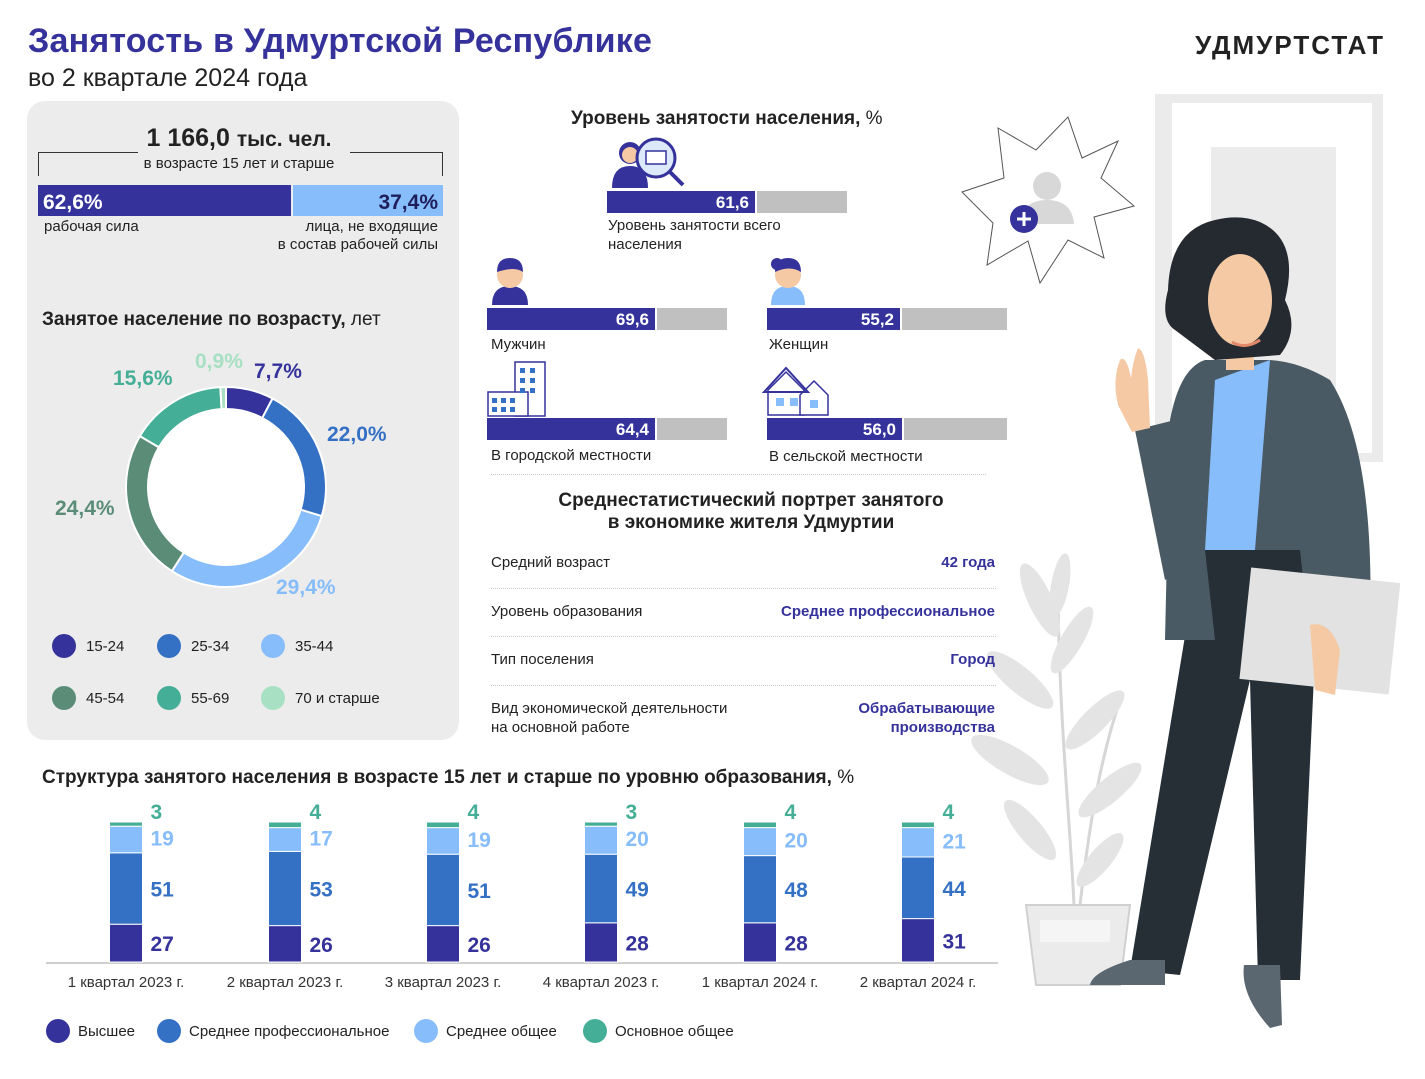 This screenshot has width=1425, height=1079. What do you see at coordinates (738, 474) in the screenshot?
I see `section-separator` at bounding box center [738, 474].